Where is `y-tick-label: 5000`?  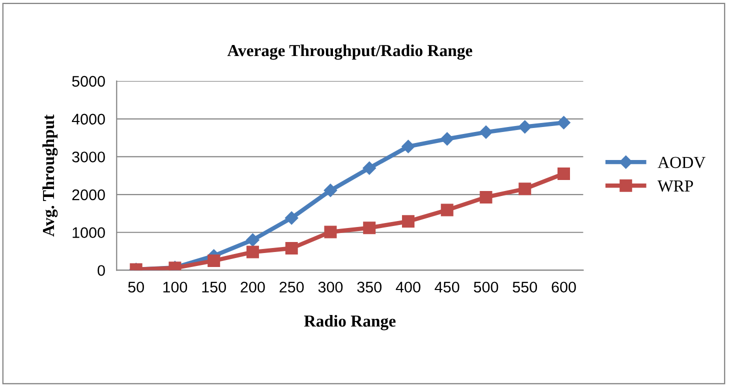
y-tick-label: 5000 is located at coordinates (88, 81).